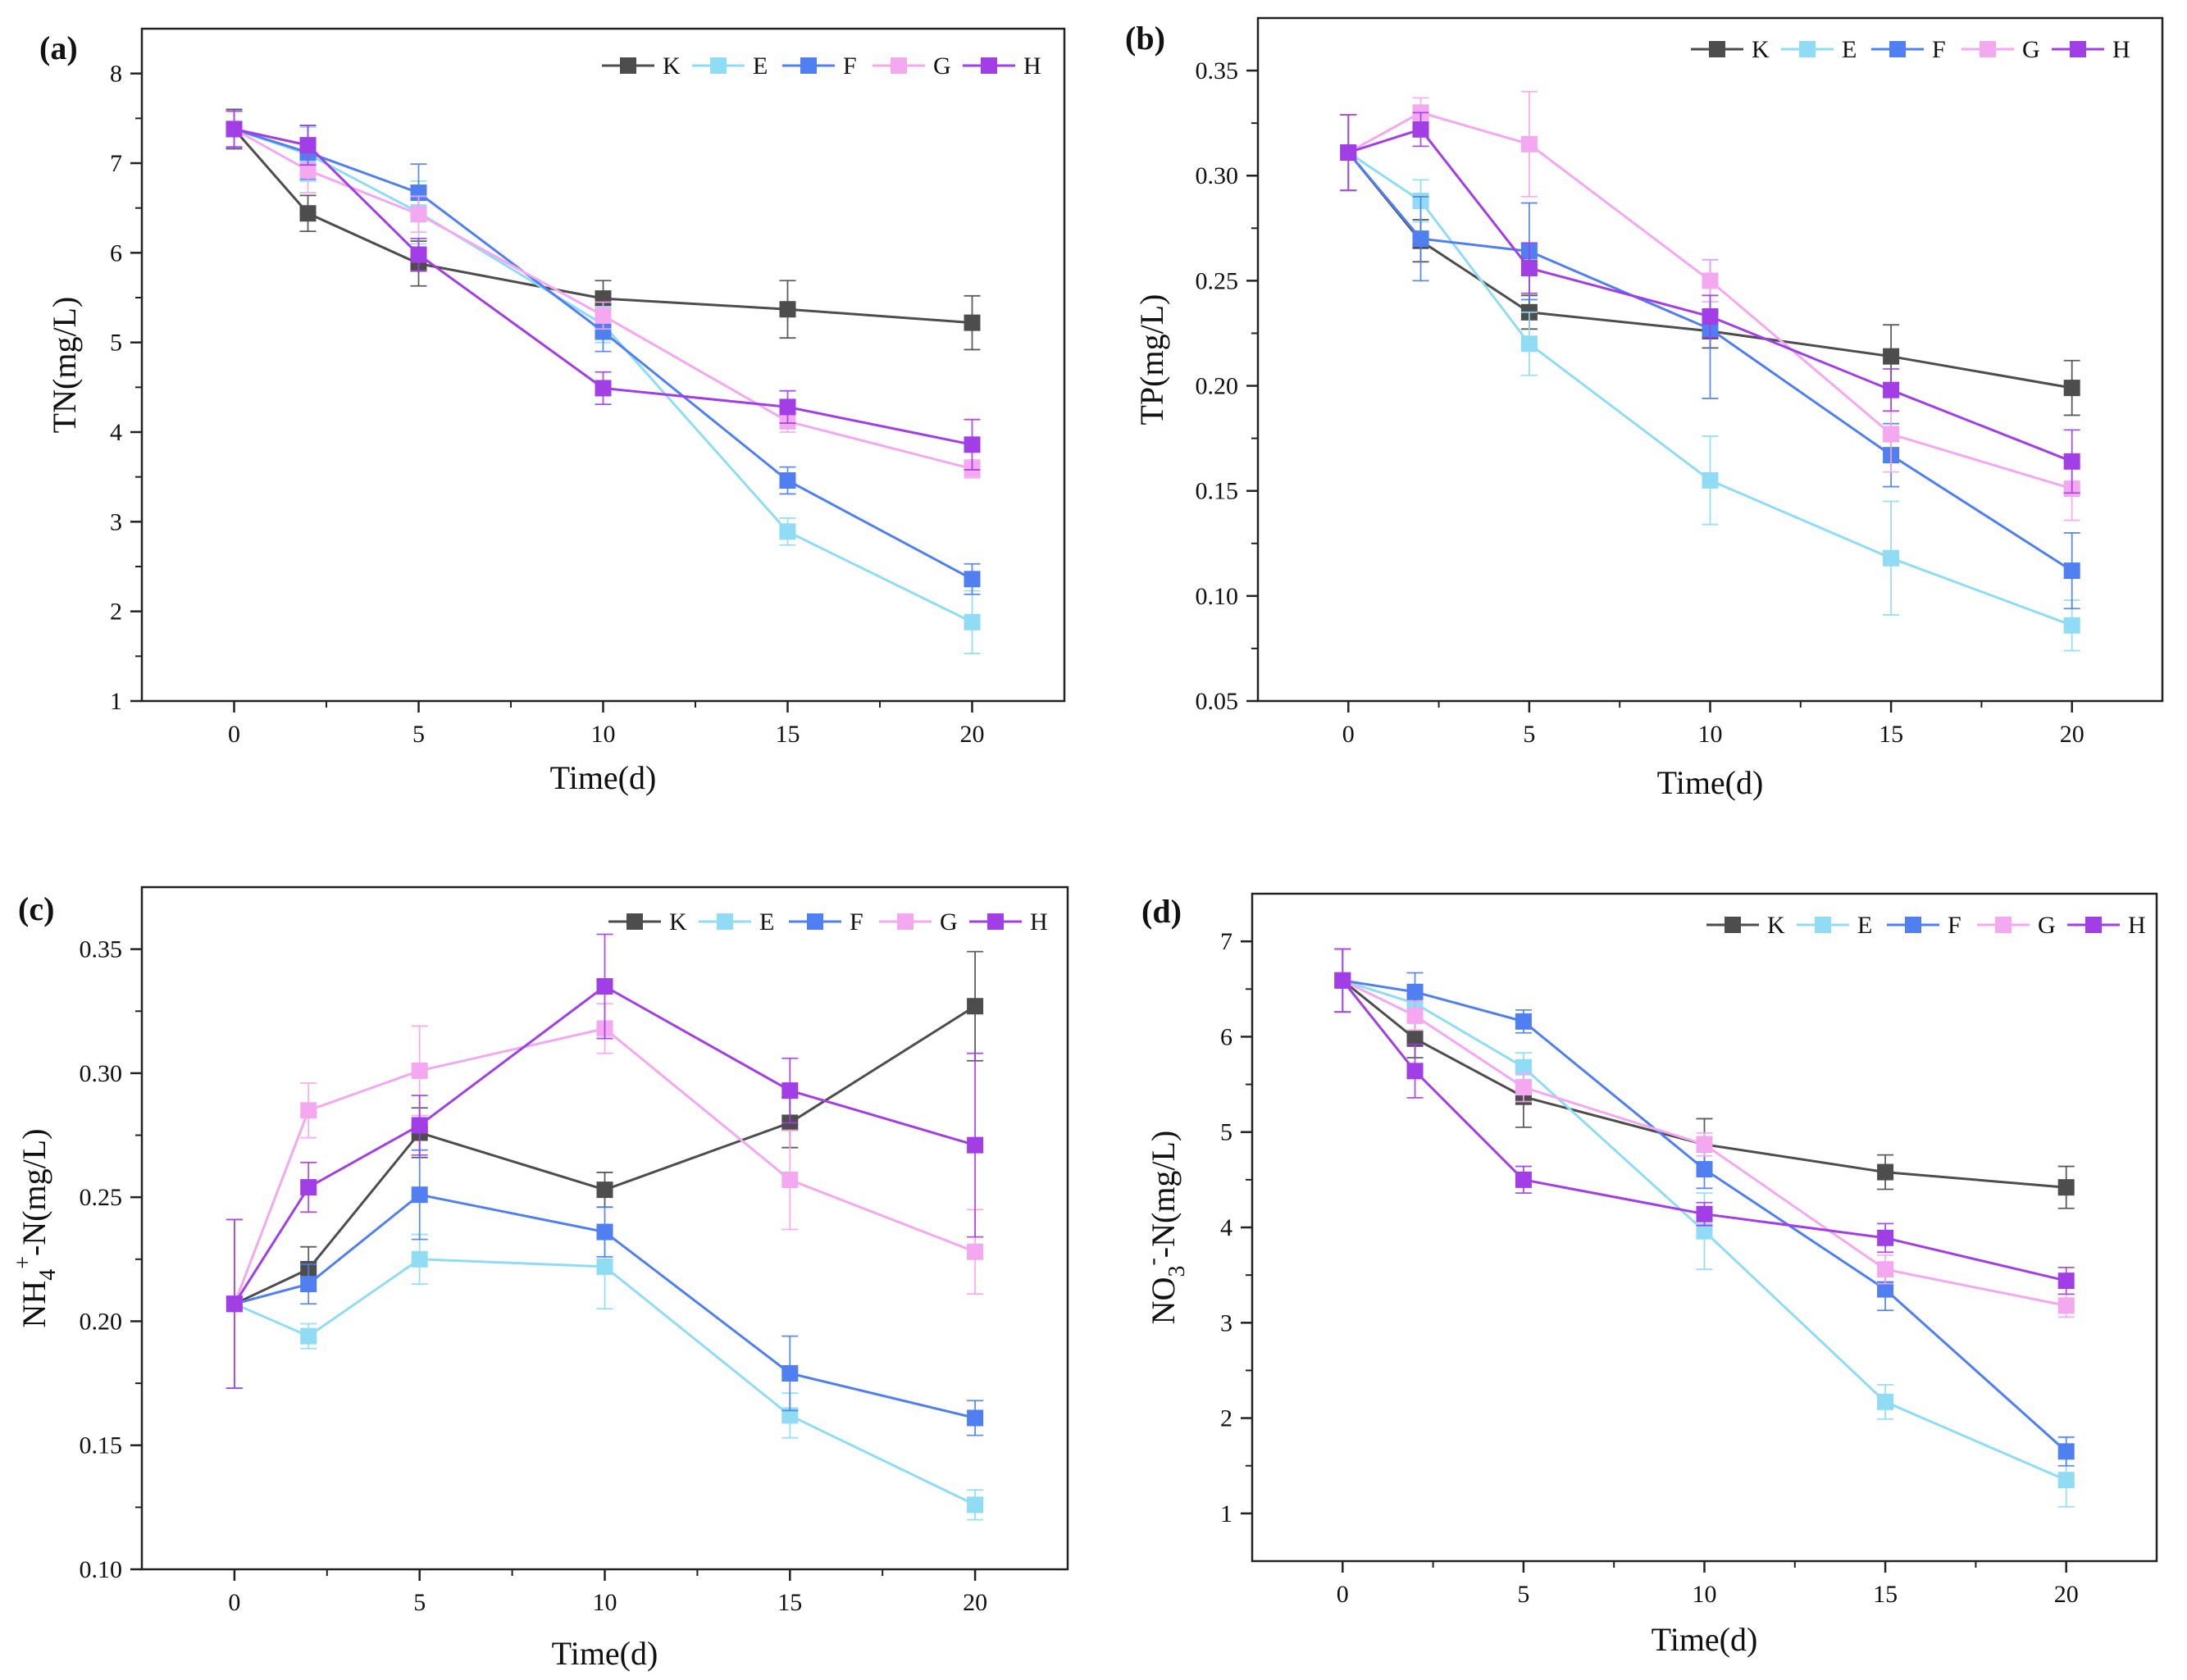 This screenshot has width=2187, height=1680. I want to click on series-E, so click(1704, 1228).